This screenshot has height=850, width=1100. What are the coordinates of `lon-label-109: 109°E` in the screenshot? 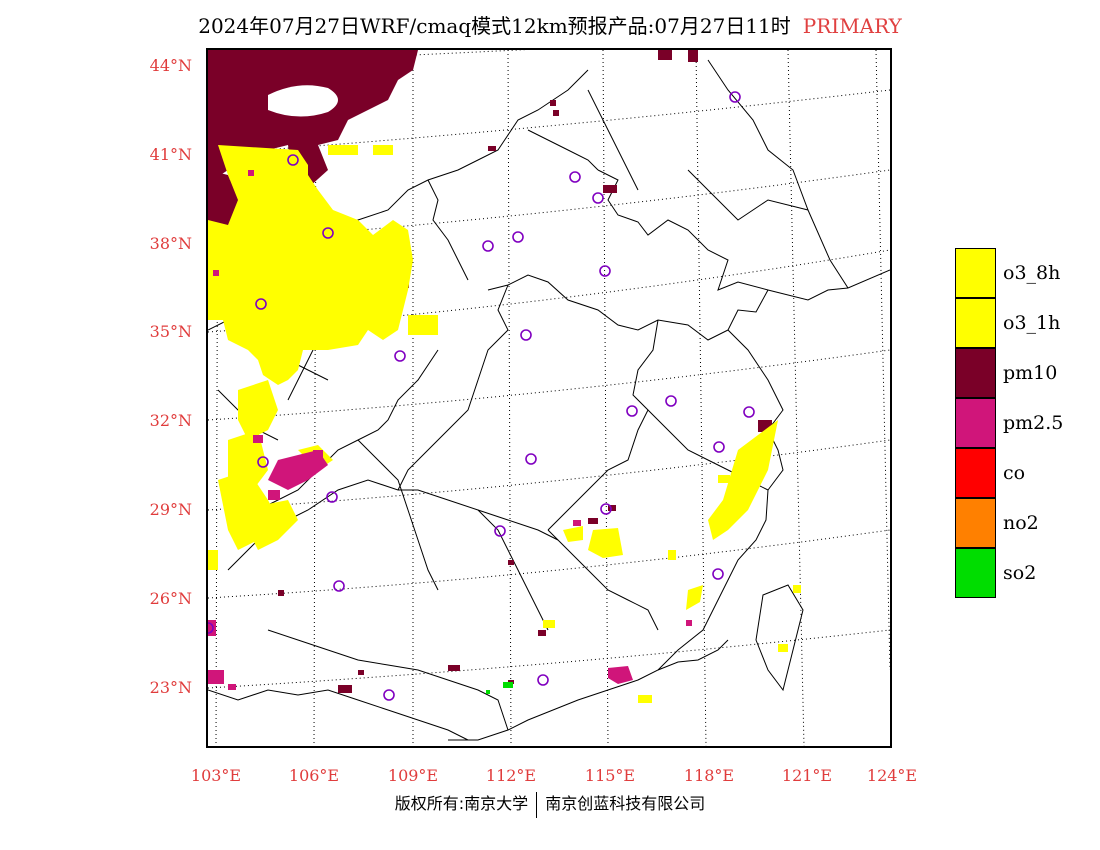 It's located at (413, 775).